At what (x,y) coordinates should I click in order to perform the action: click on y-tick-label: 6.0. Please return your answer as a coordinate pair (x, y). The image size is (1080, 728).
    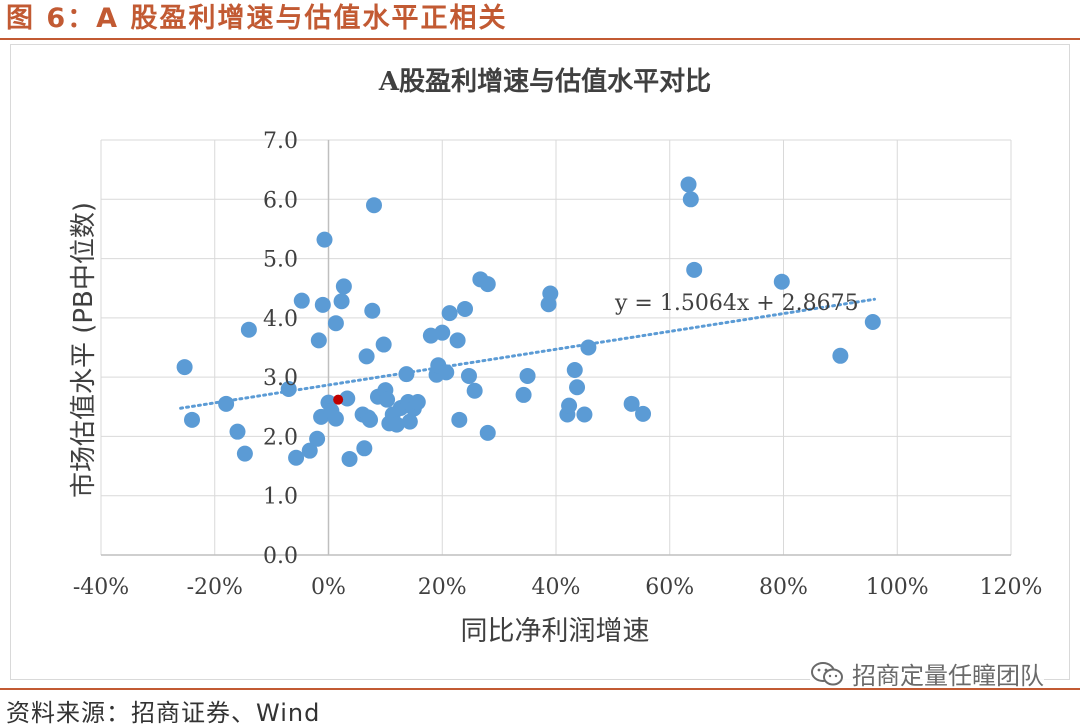
    Looking at the image, I should click on (280, 200).